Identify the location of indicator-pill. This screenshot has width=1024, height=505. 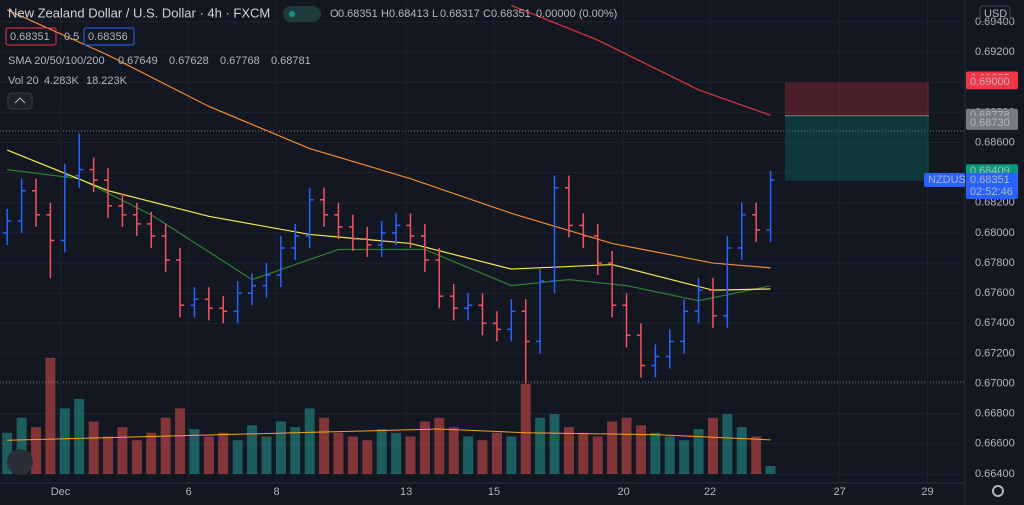
(302, 14).